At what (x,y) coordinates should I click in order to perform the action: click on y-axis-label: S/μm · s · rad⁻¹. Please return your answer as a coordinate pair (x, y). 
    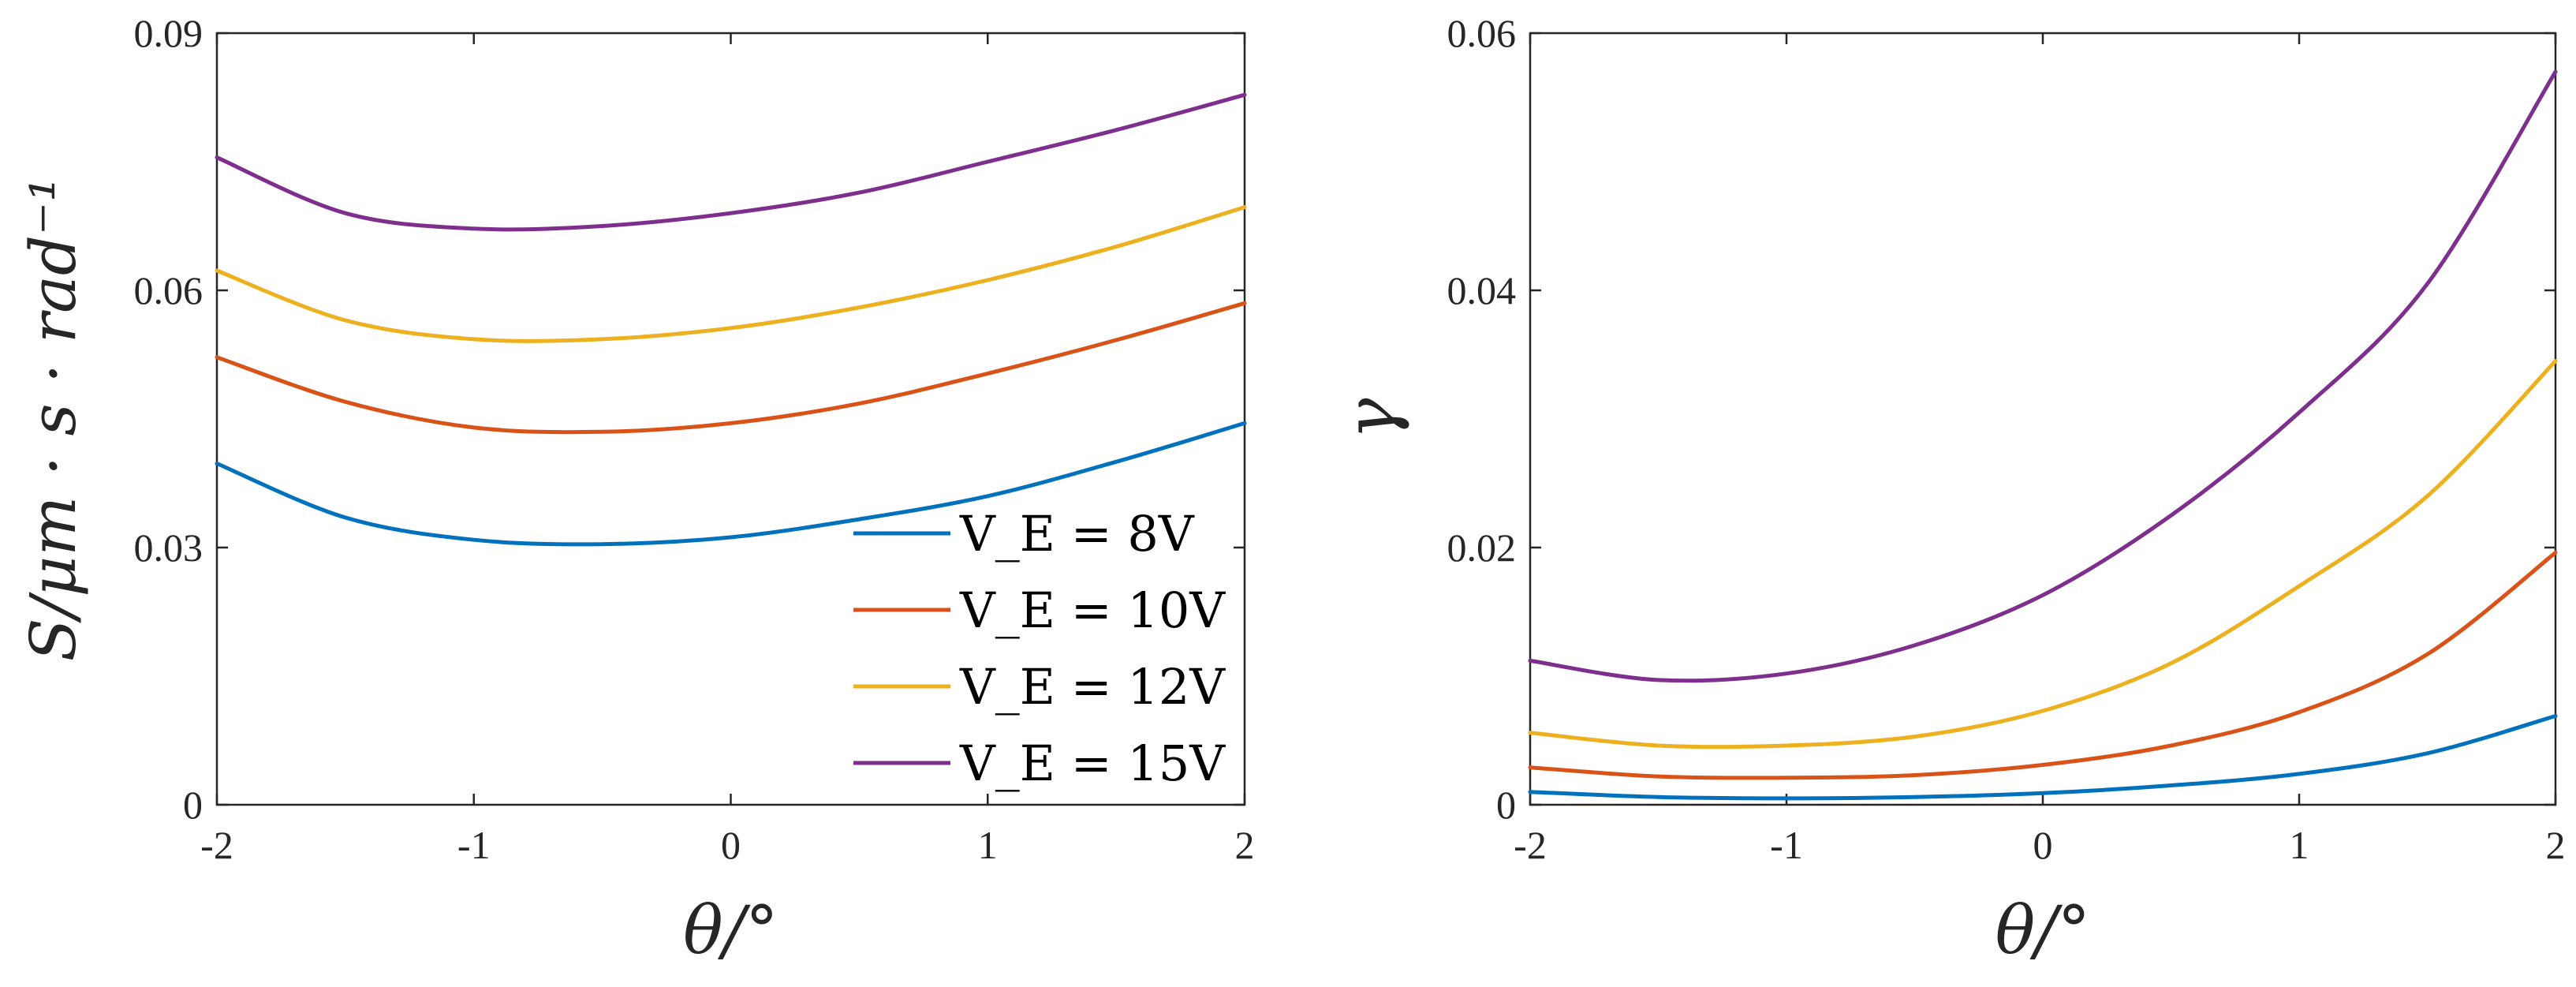
    Looking at the image, I should click on (53, 419).